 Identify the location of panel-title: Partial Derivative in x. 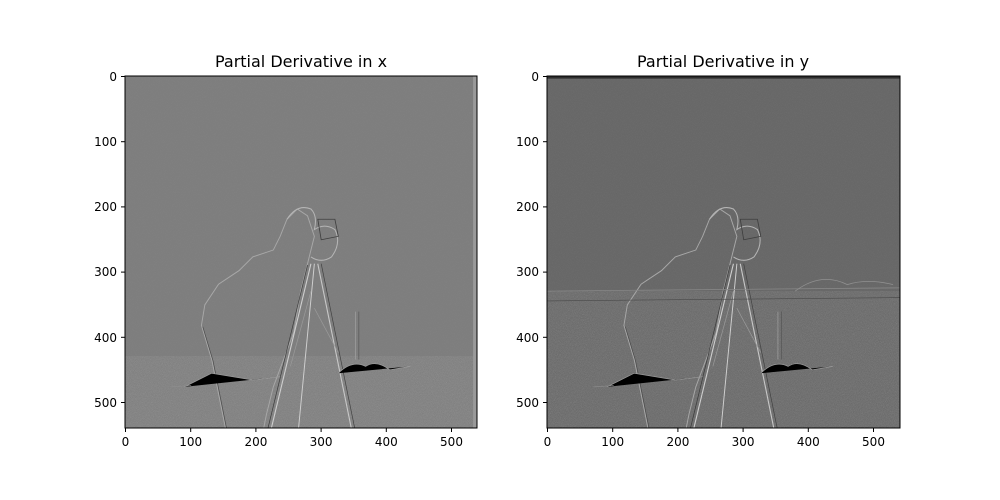
(301, 61).